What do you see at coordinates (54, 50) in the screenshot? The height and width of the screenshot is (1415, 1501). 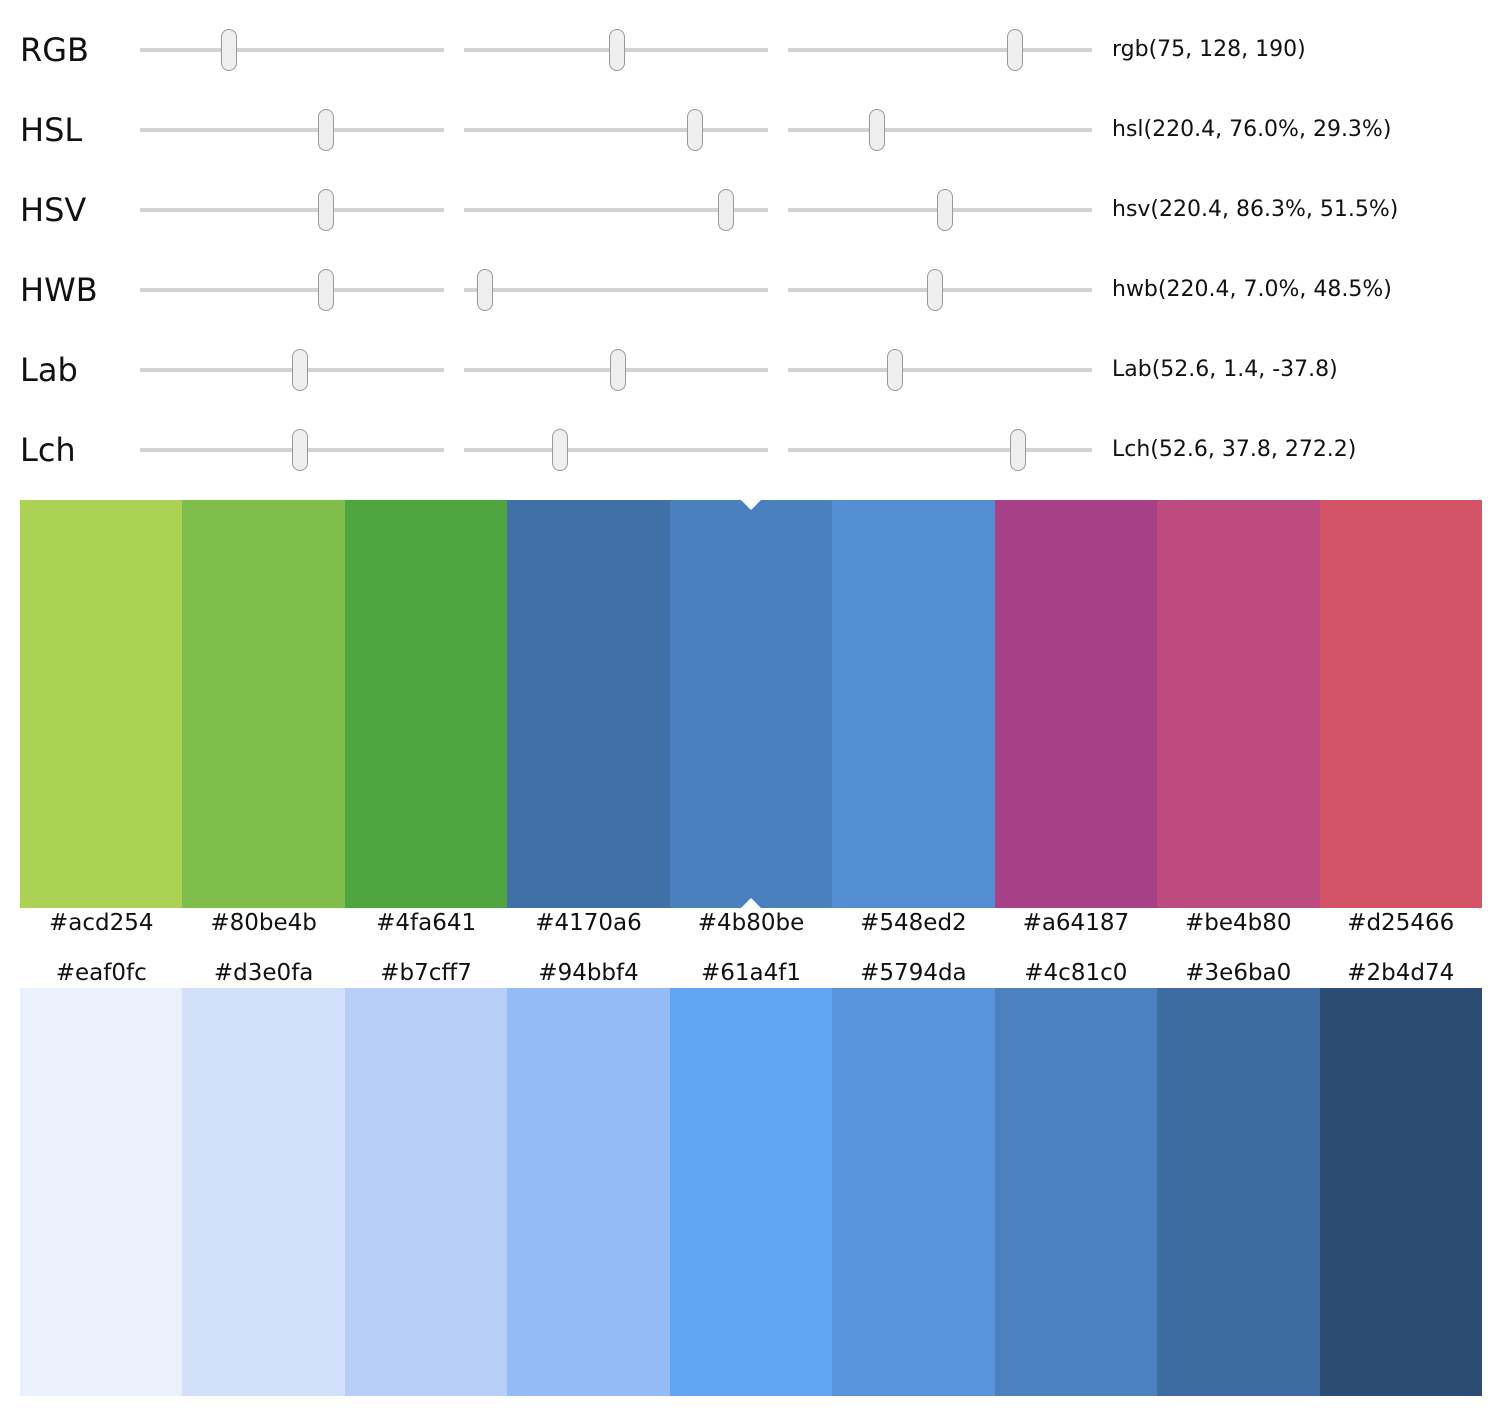 I see `model-label: RGB` at bounding box center [54, 50].